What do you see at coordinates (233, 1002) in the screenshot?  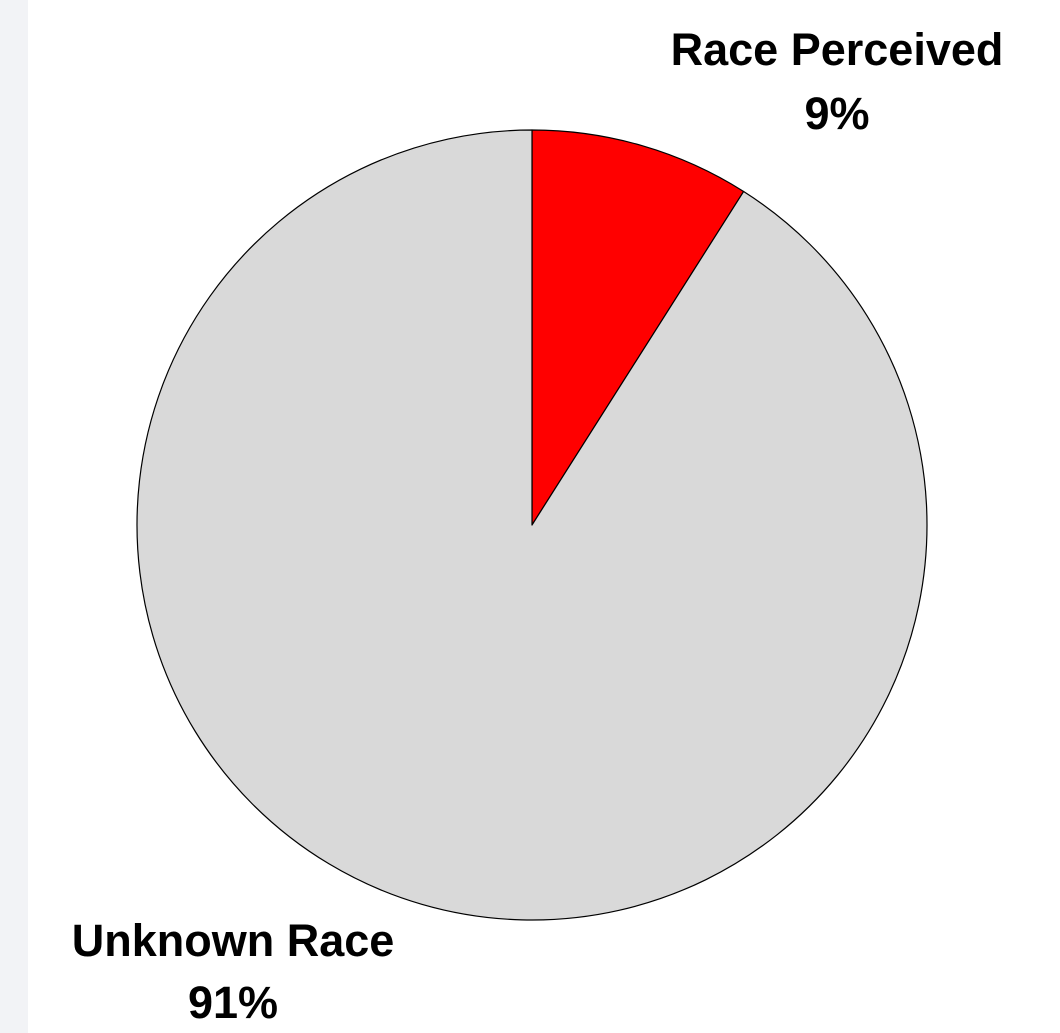 I see `slice-label-unknown-race-value: 91%` at bounding box center [233, 1002].